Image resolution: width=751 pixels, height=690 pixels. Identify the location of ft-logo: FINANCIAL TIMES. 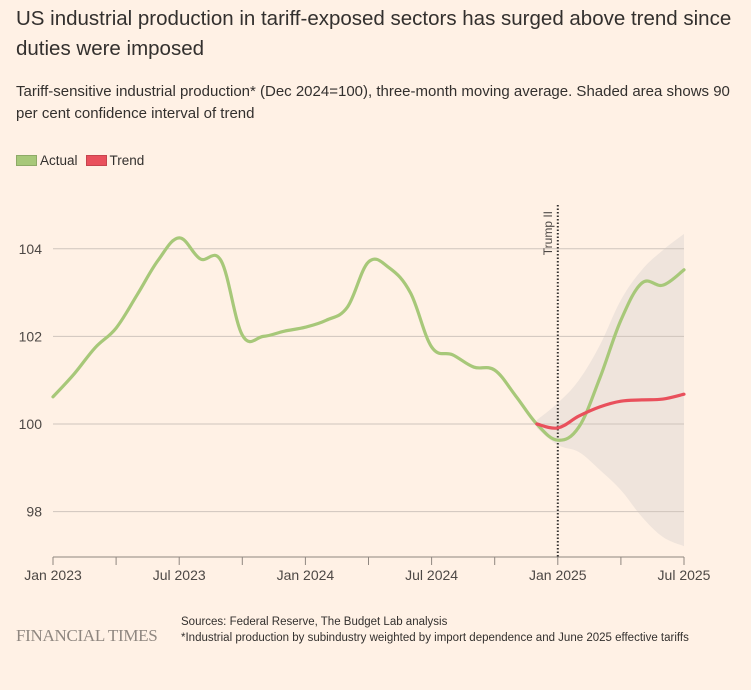
(87, 635).